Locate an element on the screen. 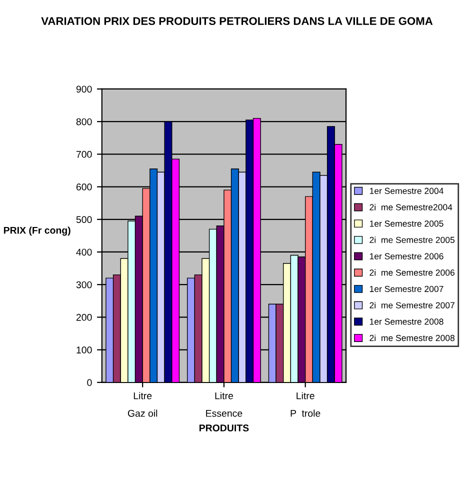 This screenshot has width=474, height=481. y-tick-label: 800 is located at coordinates (84, 122).